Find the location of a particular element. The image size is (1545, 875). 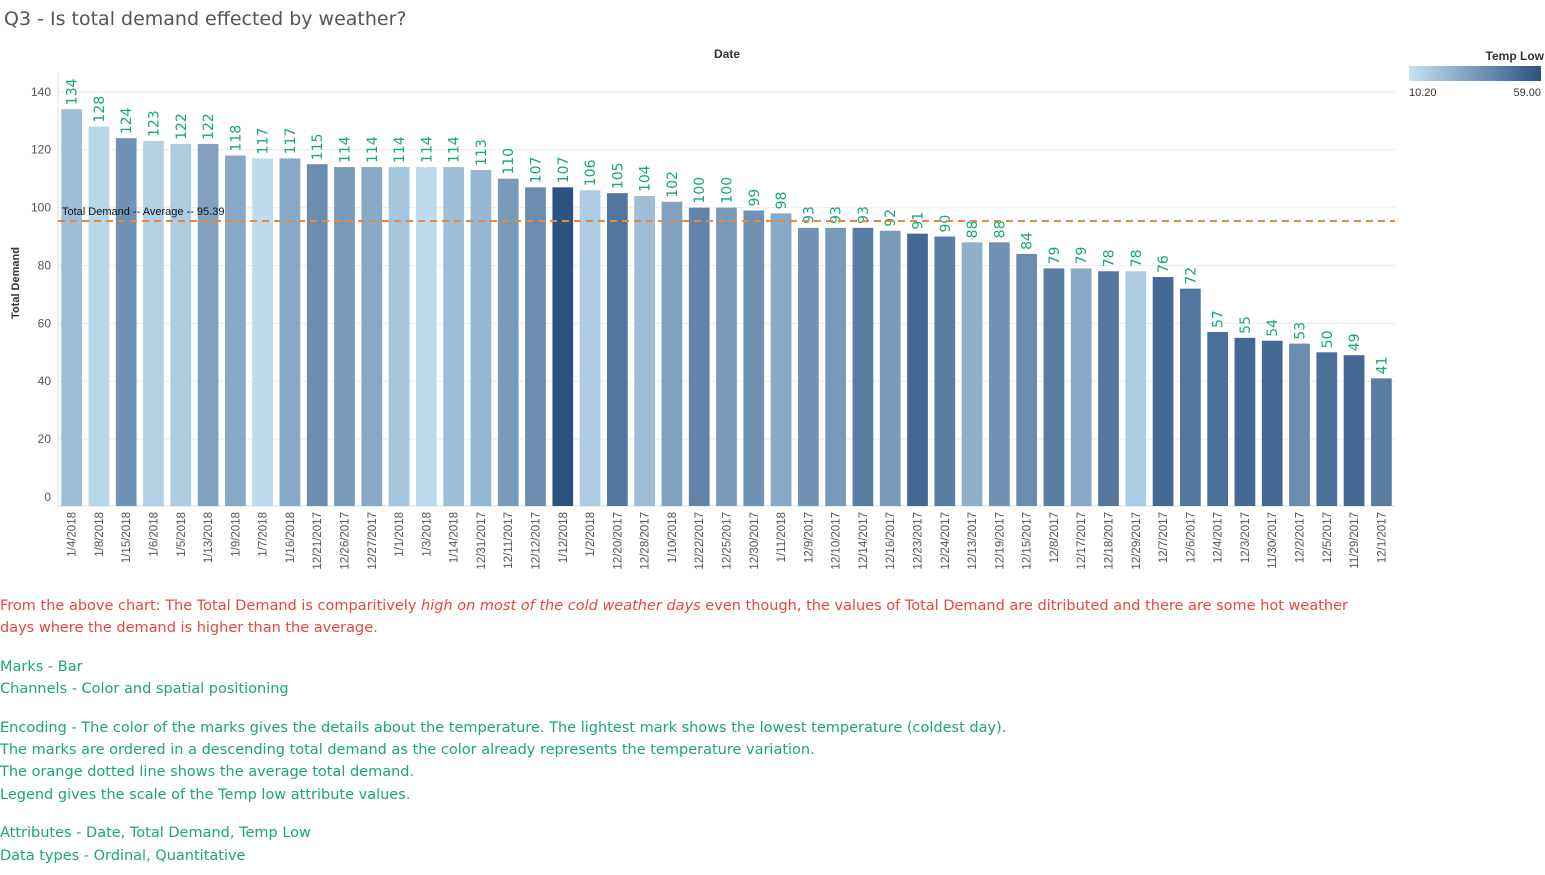

bar-value-label: 128 is located at coordinates (100, 109).